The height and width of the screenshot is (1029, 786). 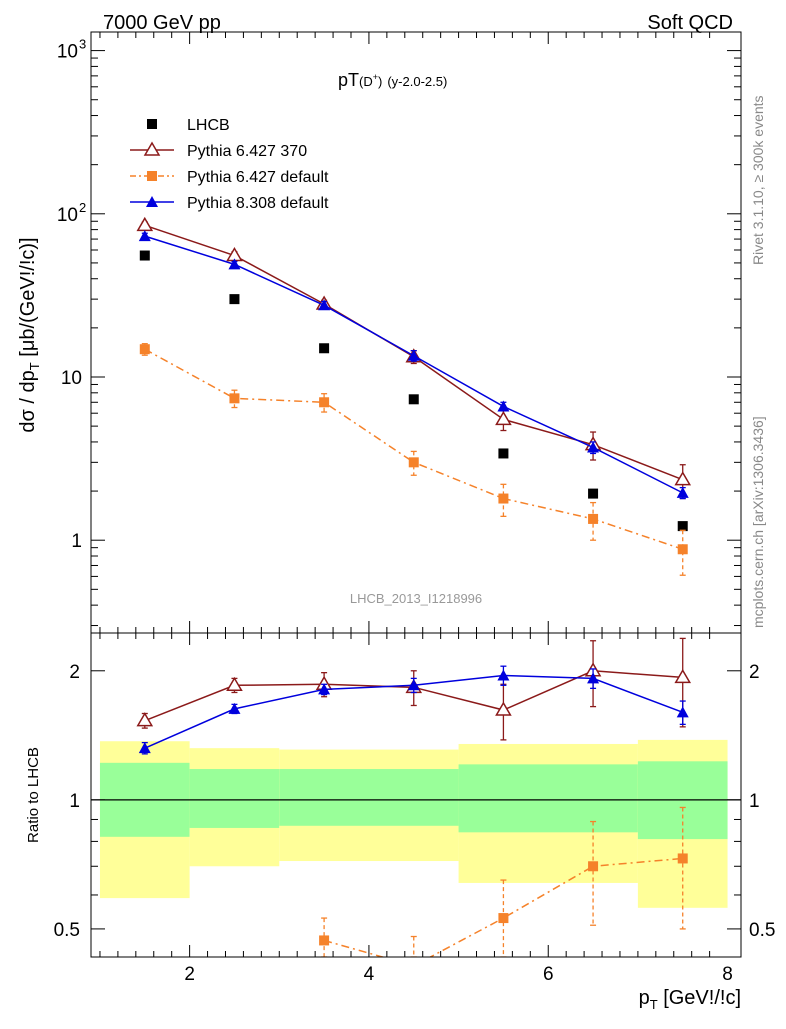 What do you see at coordinates (162, 23) in the screenshot?
I see `header-left: 7000 GeV pp` at bounding box center [162, 23].